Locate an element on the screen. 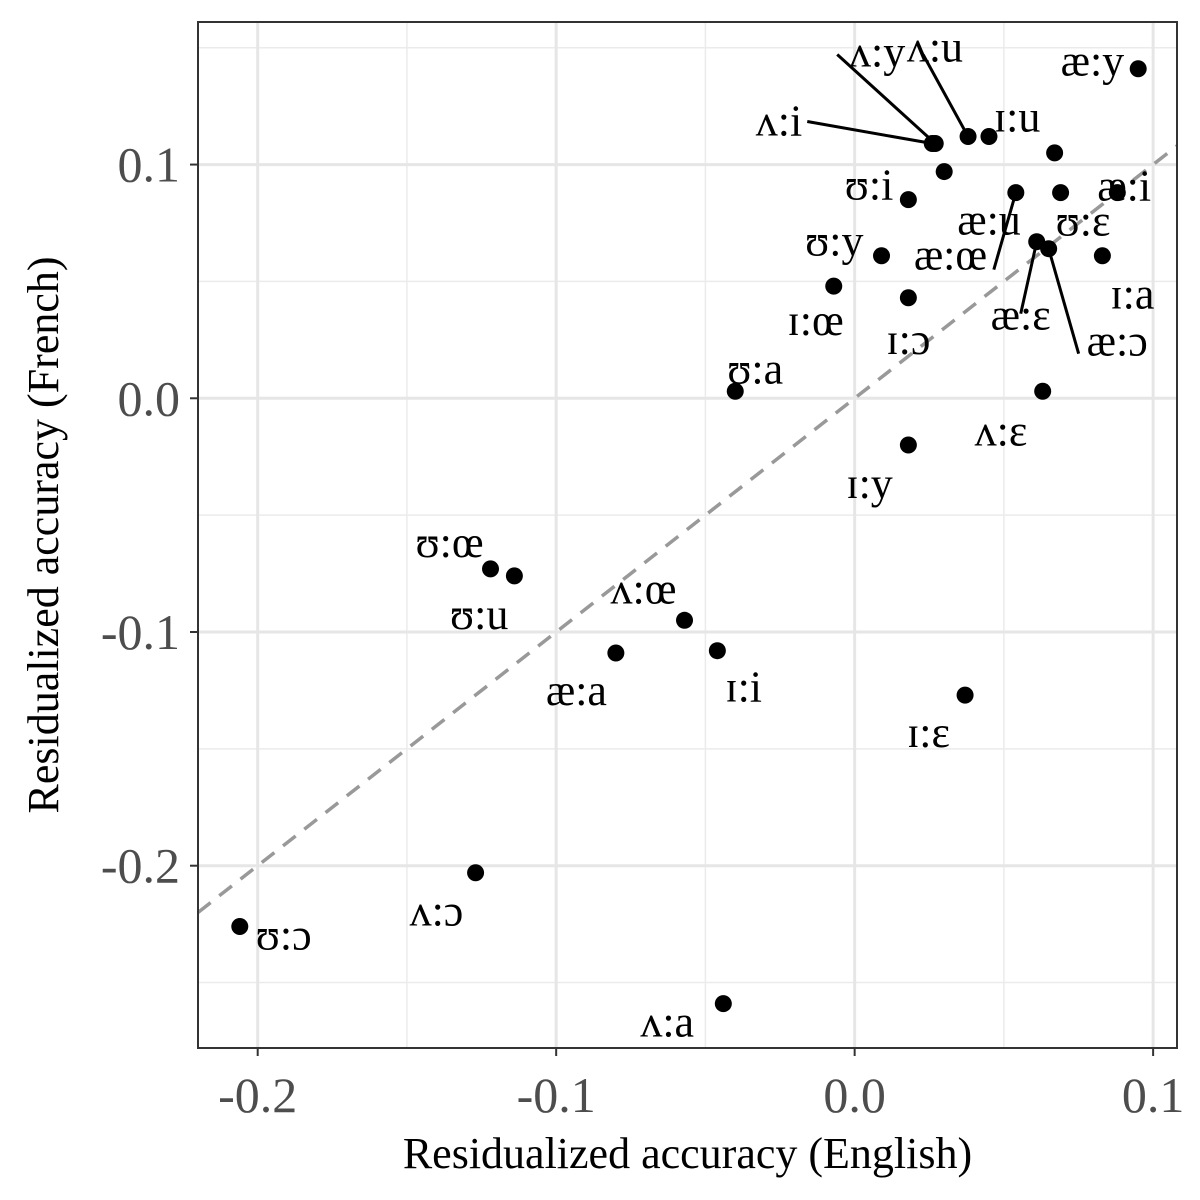 This screenshot has width=1200, height=1200. x-tick-label: -0.2 is located at coordinates (257, 1095).